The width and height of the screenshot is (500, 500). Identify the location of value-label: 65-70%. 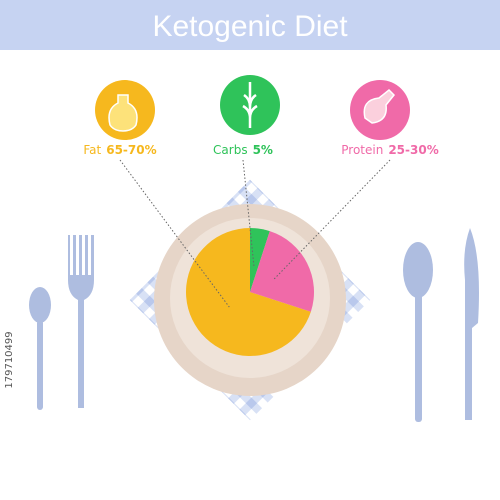
(131, 150).